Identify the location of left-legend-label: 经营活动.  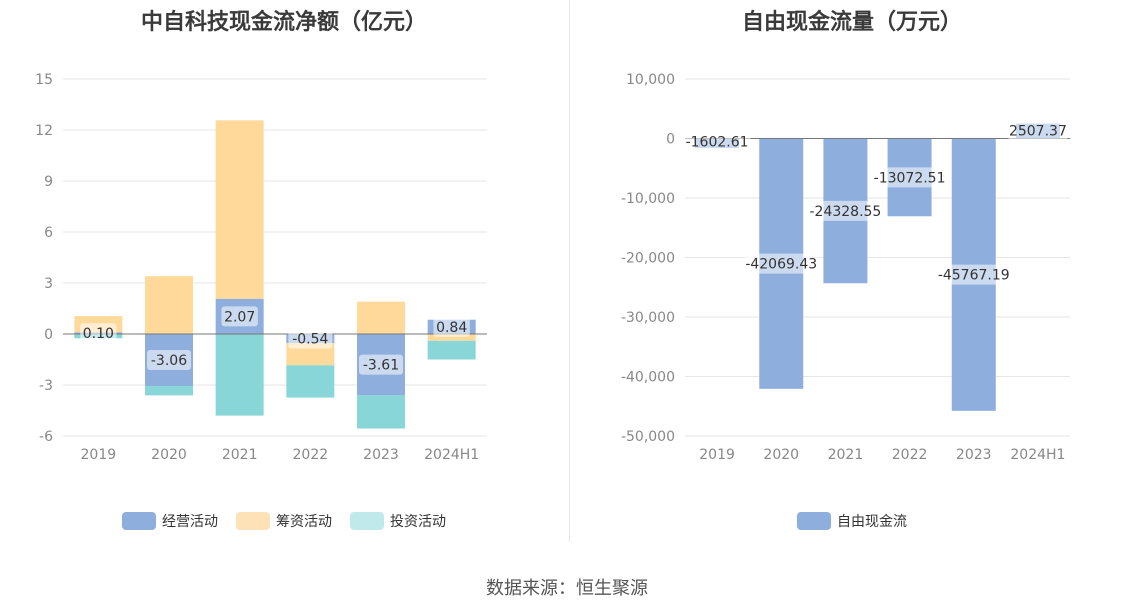
(190, 522).